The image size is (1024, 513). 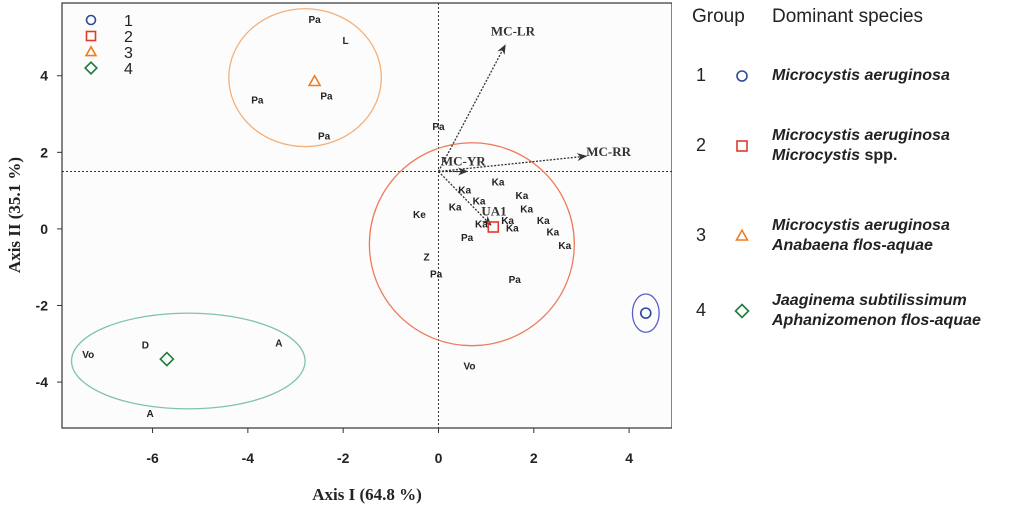 What do you see at coordinates (42, 305) in the screenshot?
I see `y-tick-label: -2` at bounding box center [42, 305].